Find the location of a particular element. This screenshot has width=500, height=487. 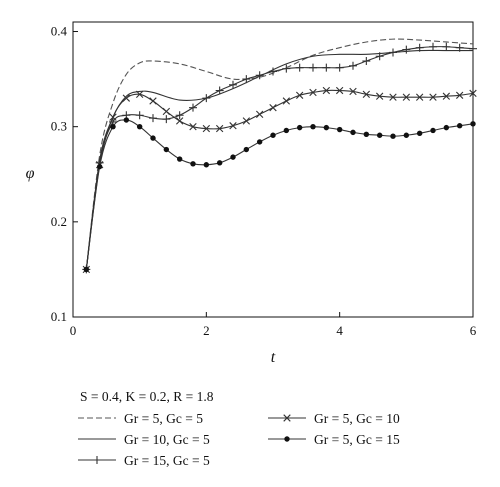

legend-label: Gr = 10, Gc = 5 is located at coordinates (167, 439).